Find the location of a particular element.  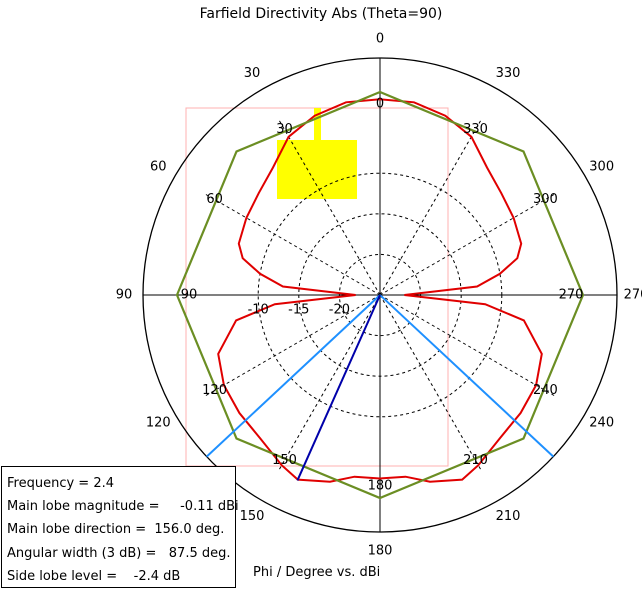

inner-angle-label: 150 is located at coordinates (284, 460).